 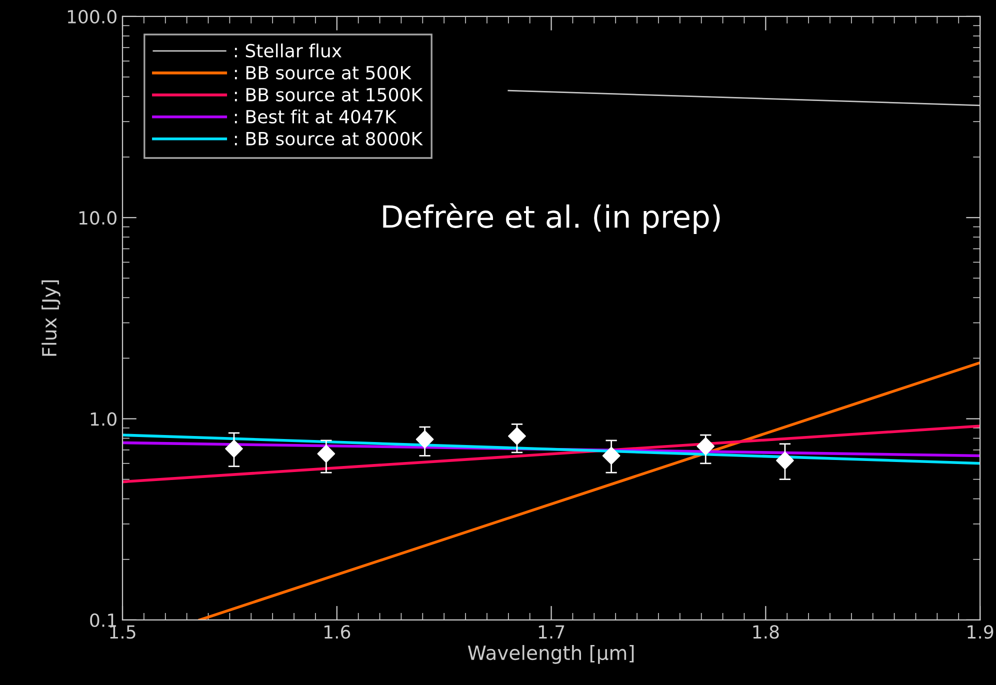 What do you see at coordinates (551, 654) in the screenshot?
I see `x-axis-title: Wavelength [μm]` at bounding box center [551, 654].